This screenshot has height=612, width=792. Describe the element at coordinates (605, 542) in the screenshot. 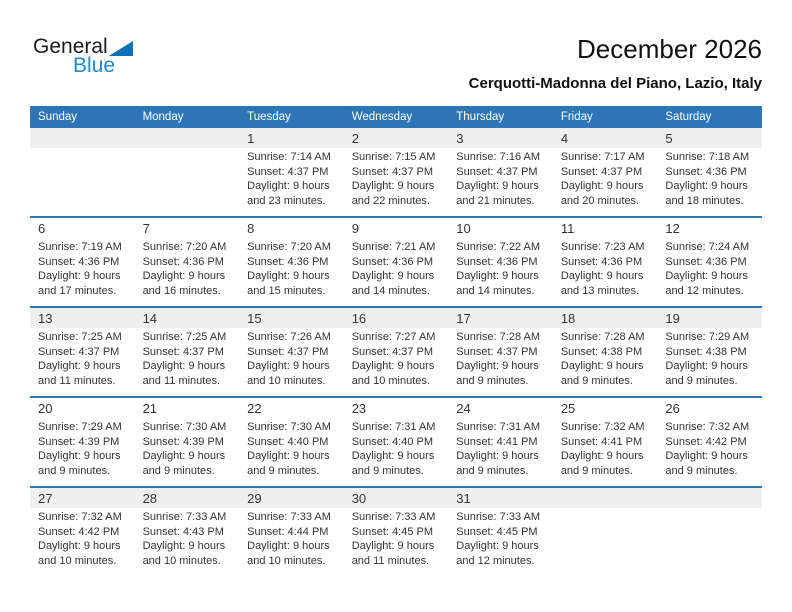

I see `empty-calendar-cell` at that location.